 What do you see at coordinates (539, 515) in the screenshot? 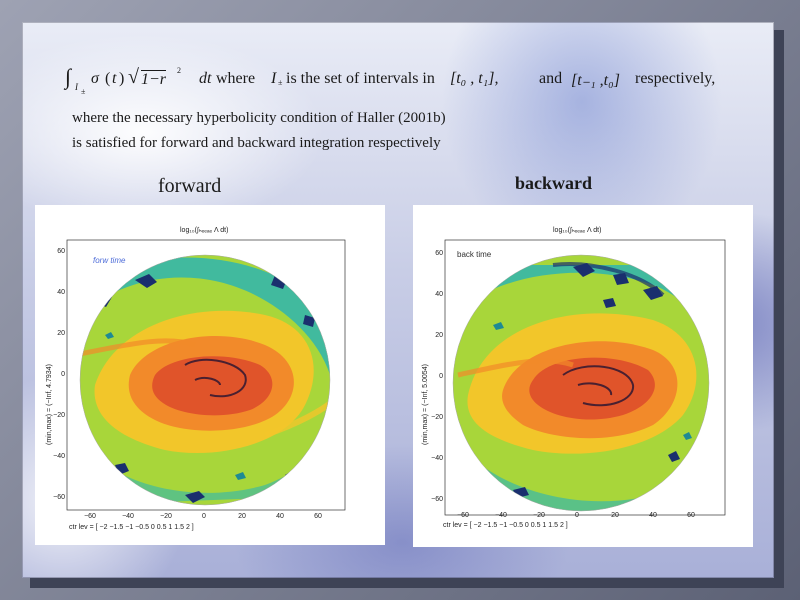
I see `backward-x-tick-label: −20` at bounding box center [539, 515].